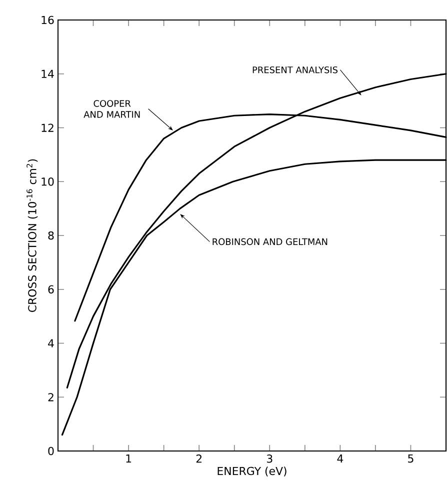 This screenshot has height=491, width=447. I want to click on x-tick-label: 5, so click(411, 458).